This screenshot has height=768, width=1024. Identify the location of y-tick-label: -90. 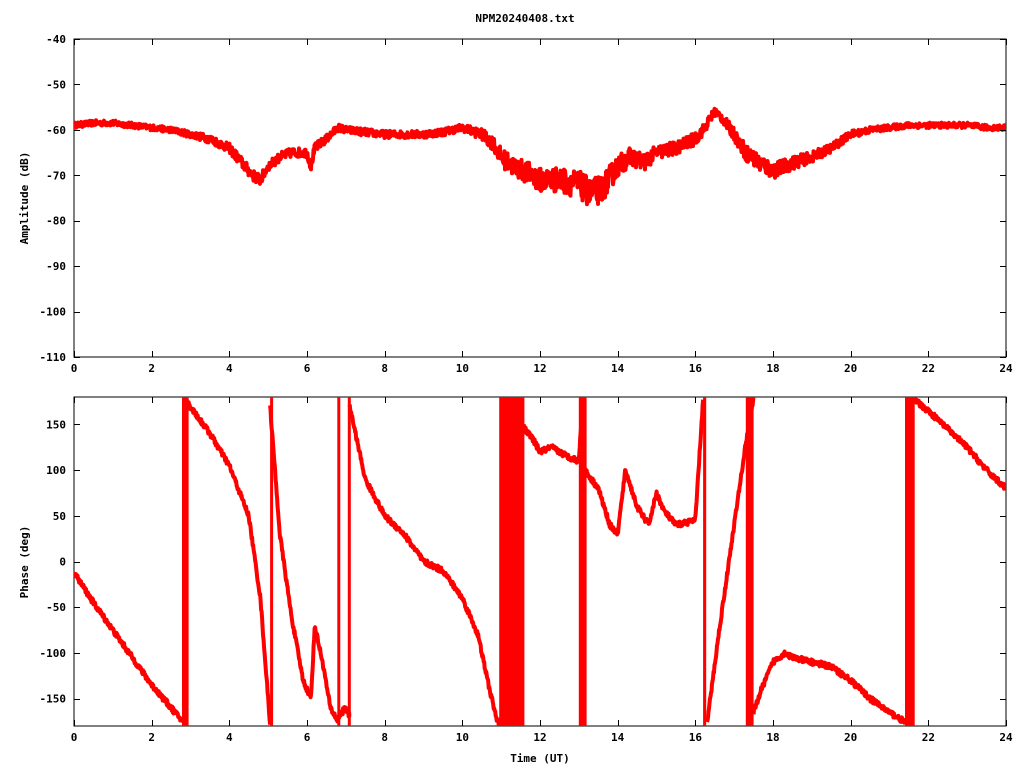
(56, 266).